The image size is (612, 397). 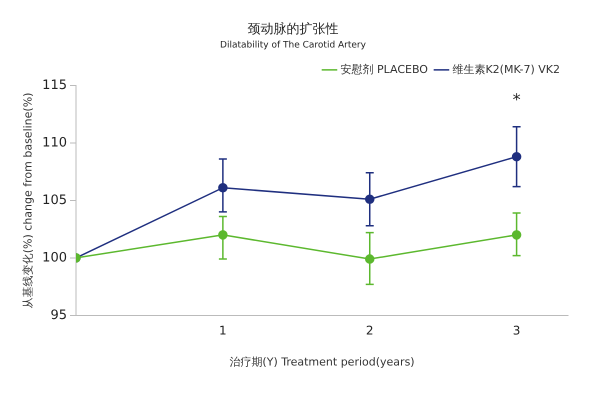 I want to click on y-tick-label: 95, so click(x=59, y=315).